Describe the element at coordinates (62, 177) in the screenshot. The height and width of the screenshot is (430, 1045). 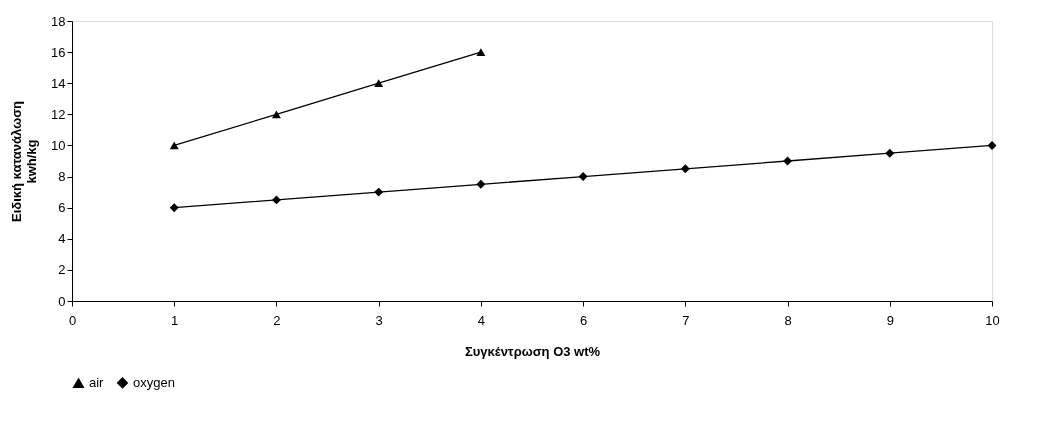
I see `y-tick-label: 8` at that location.